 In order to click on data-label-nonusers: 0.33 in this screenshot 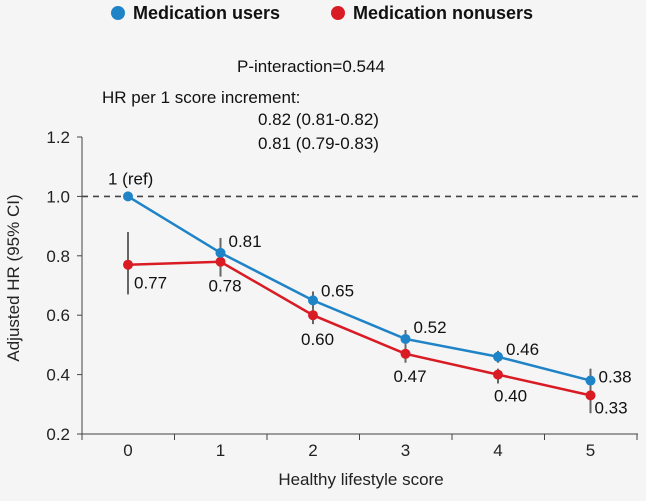, I will do `click(611, 407)`.